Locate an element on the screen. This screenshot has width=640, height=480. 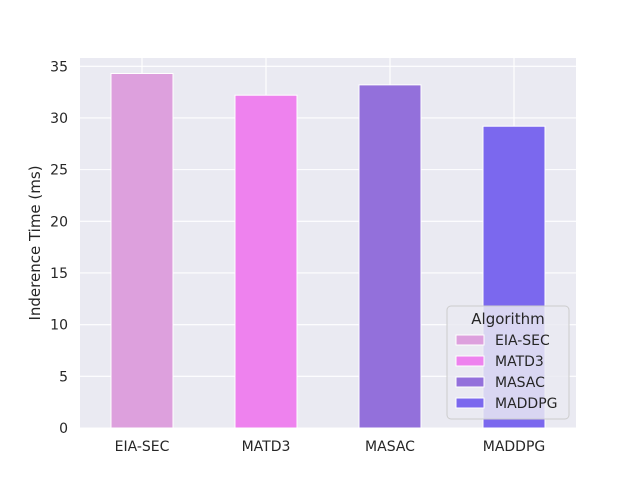
y-tick-label: 0 is located at coordinates (63, 429).